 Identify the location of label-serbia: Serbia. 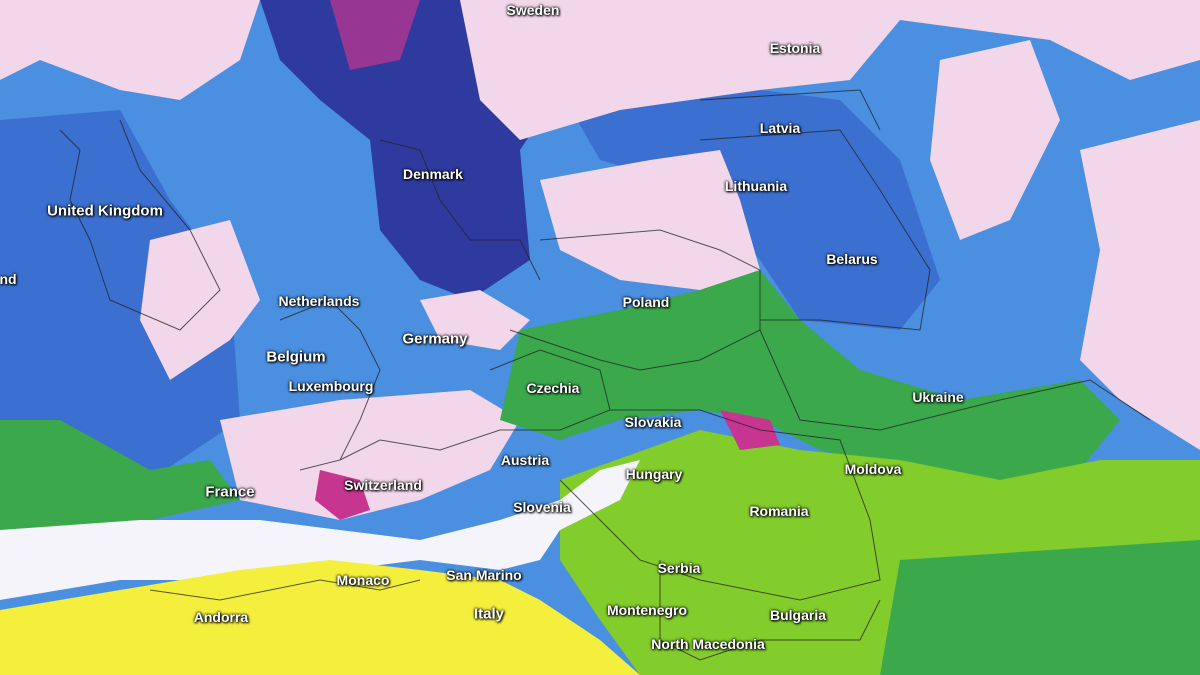
(679, 568).